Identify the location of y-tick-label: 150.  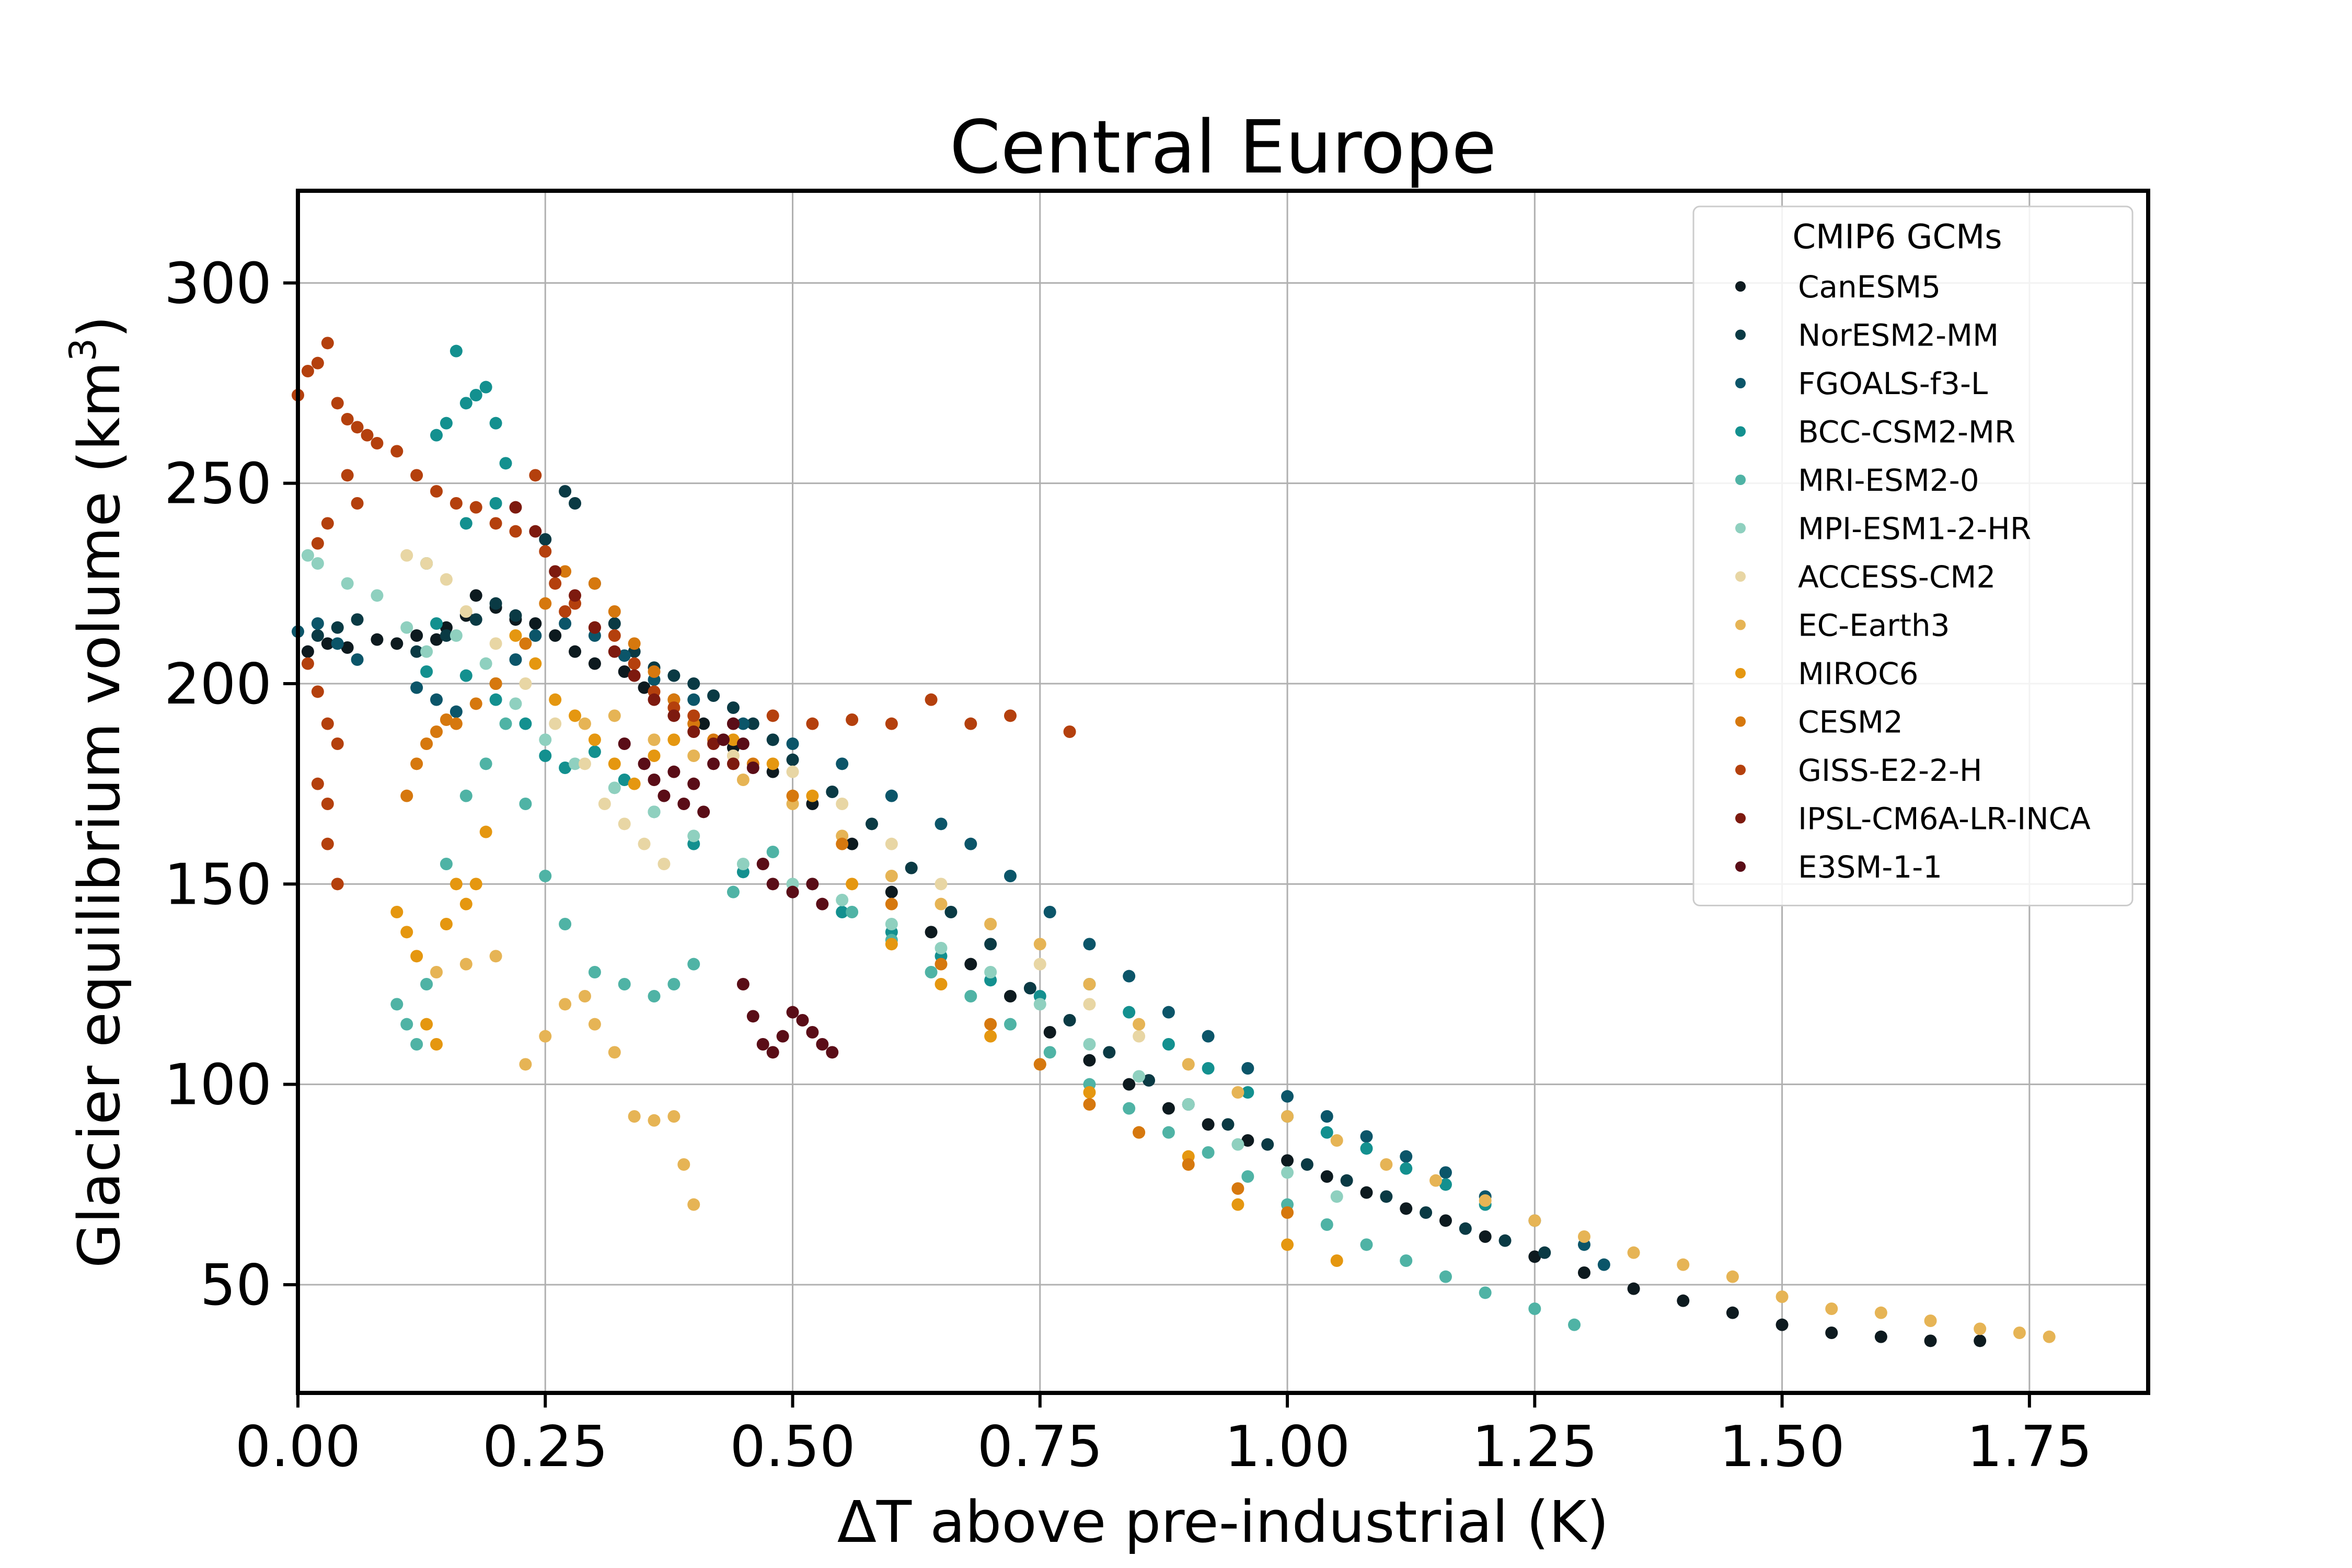
(218, 884).